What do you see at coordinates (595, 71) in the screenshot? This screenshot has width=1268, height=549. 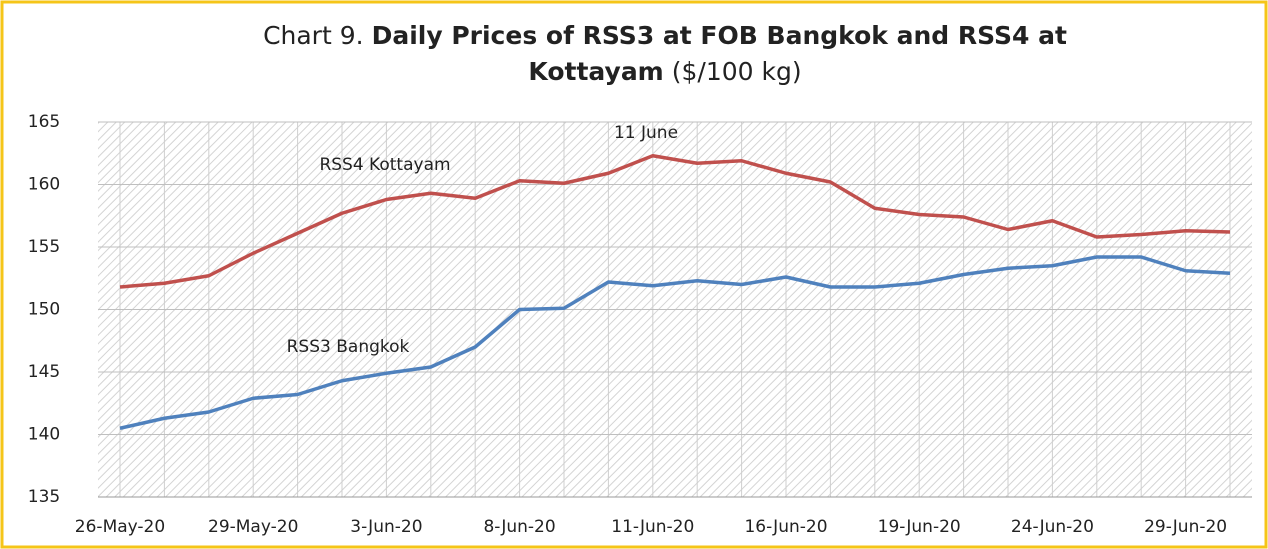 I see `title-part: Kottayam` at bounding box center [595, 71].